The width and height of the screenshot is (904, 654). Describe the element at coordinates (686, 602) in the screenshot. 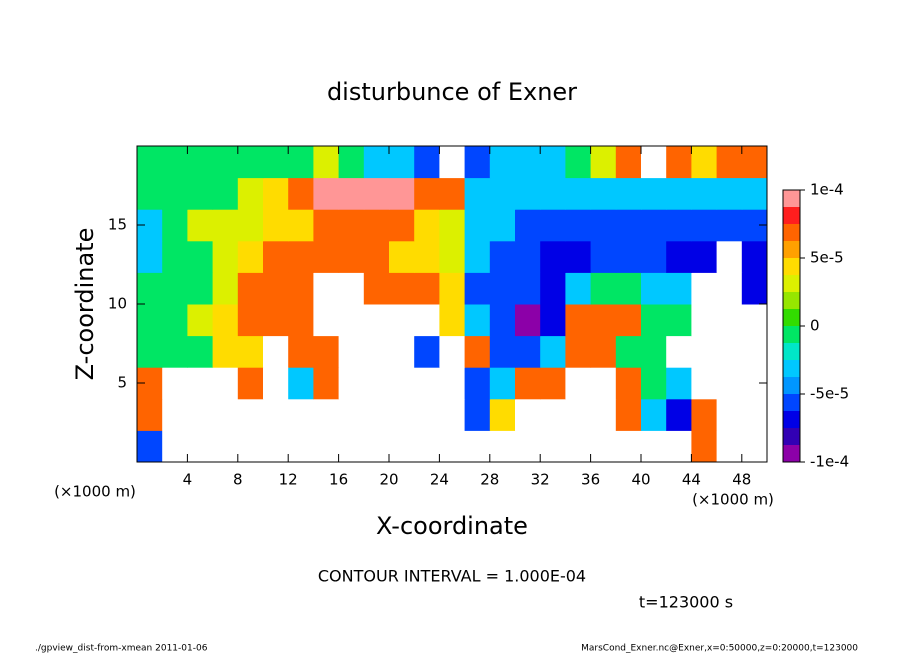

I see `time-label: t=123000 s` at that location.